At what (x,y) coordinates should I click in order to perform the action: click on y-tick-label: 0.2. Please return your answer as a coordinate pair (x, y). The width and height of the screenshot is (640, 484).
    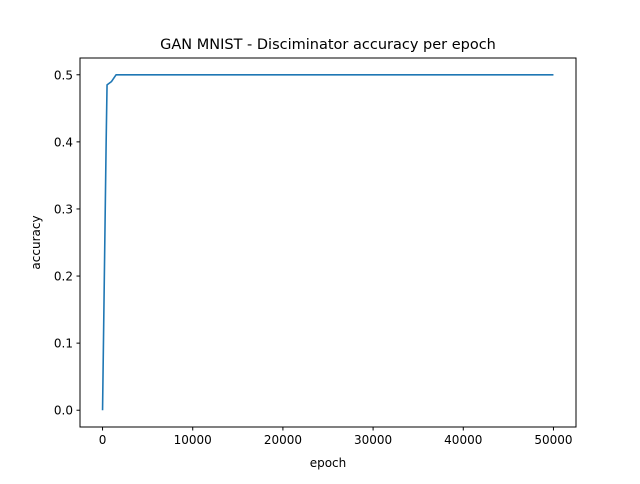
    Looking at the image, I should click on (63, 277).